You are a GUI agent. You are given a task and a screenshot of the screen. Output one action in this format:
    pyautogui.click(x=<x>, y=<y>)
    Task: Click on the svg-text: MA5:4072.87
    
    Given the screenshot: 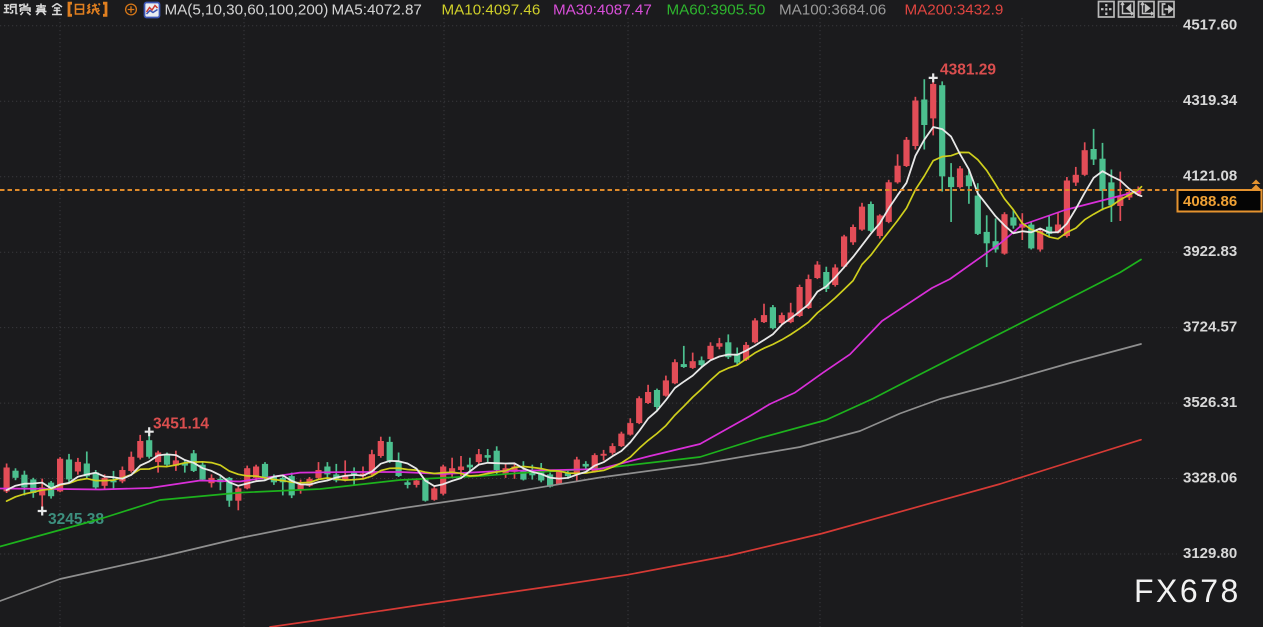 What is the action you would take?
    pyautogui.click(x=377, y=10)
    